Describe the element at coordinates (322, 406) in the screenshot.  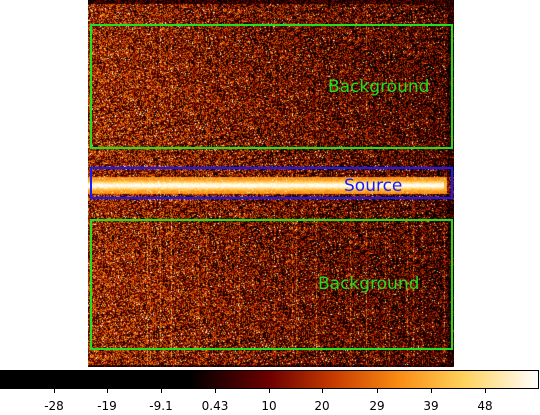
I see `colorbar-tick-label: 20` at that location.